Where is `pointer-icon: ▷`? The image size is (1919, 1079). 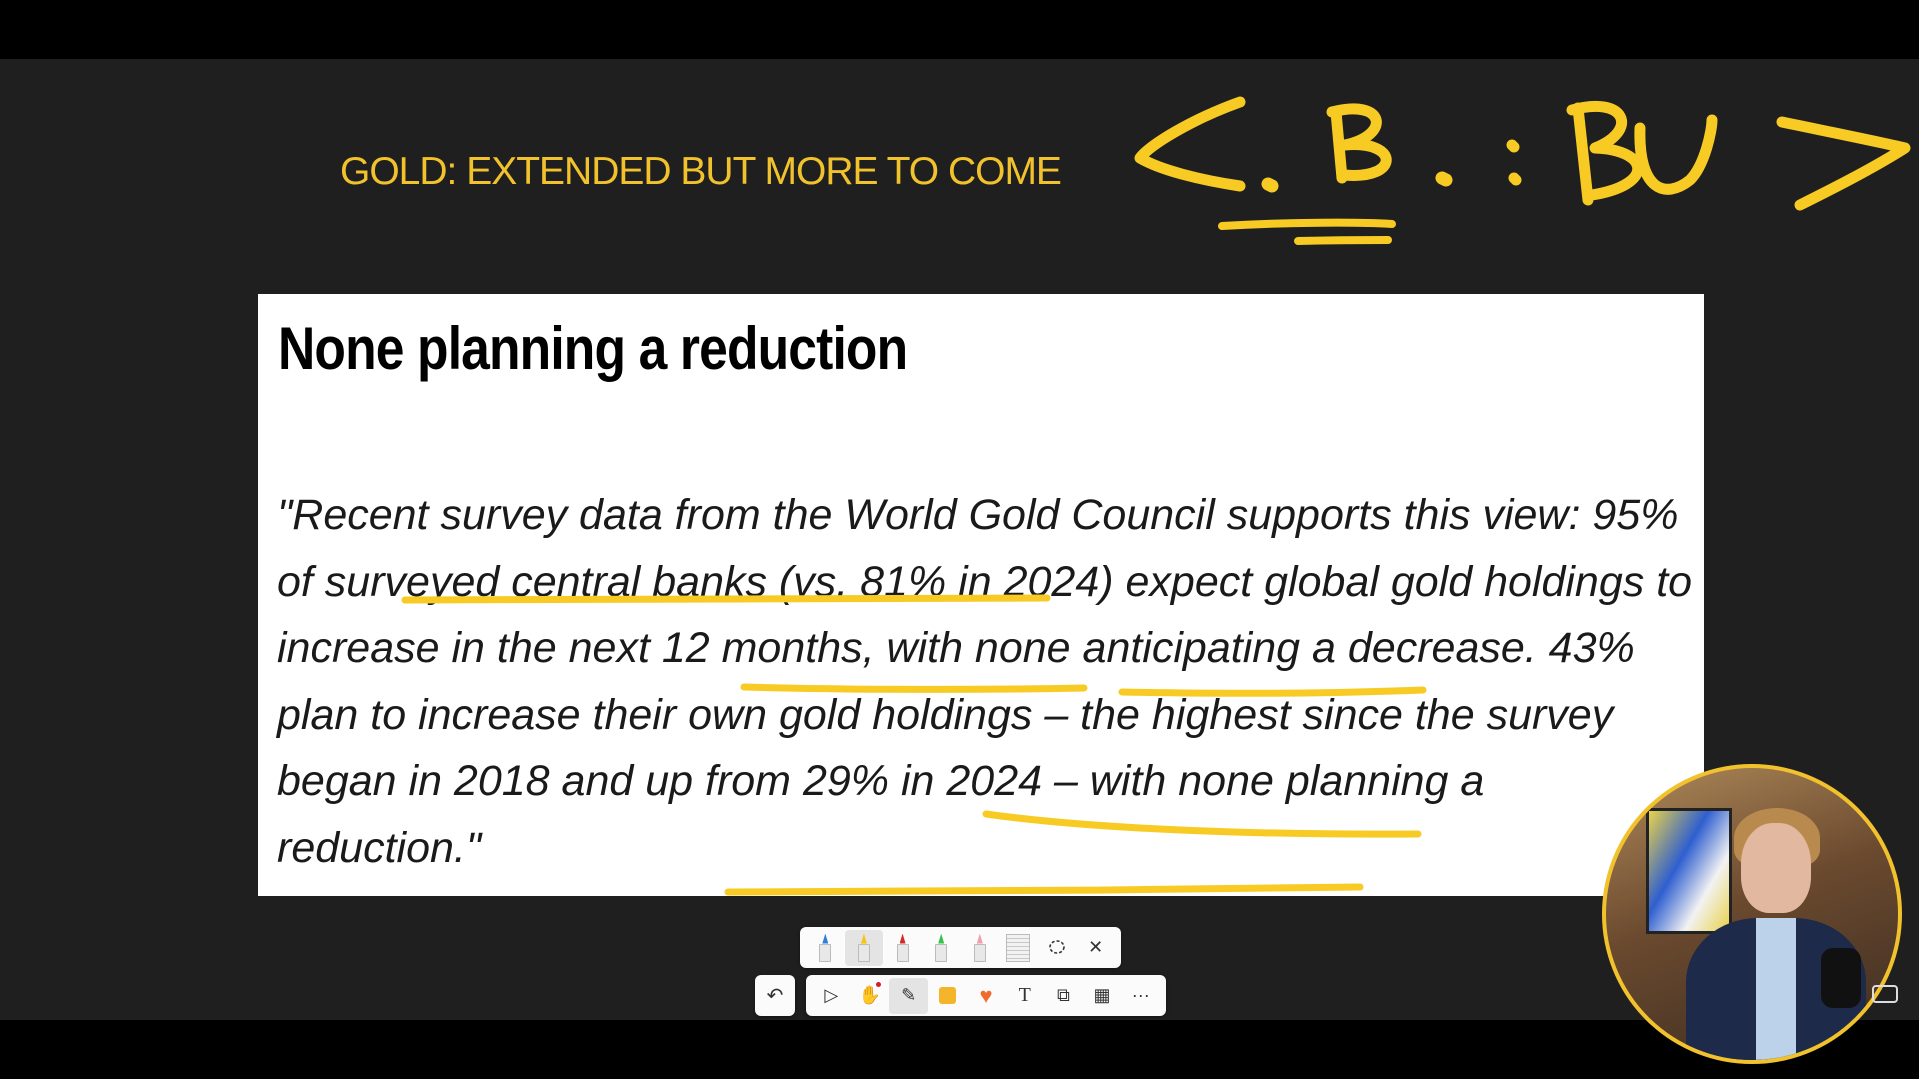
pointer-icon: ▷ is located at coordinates (831, 995).